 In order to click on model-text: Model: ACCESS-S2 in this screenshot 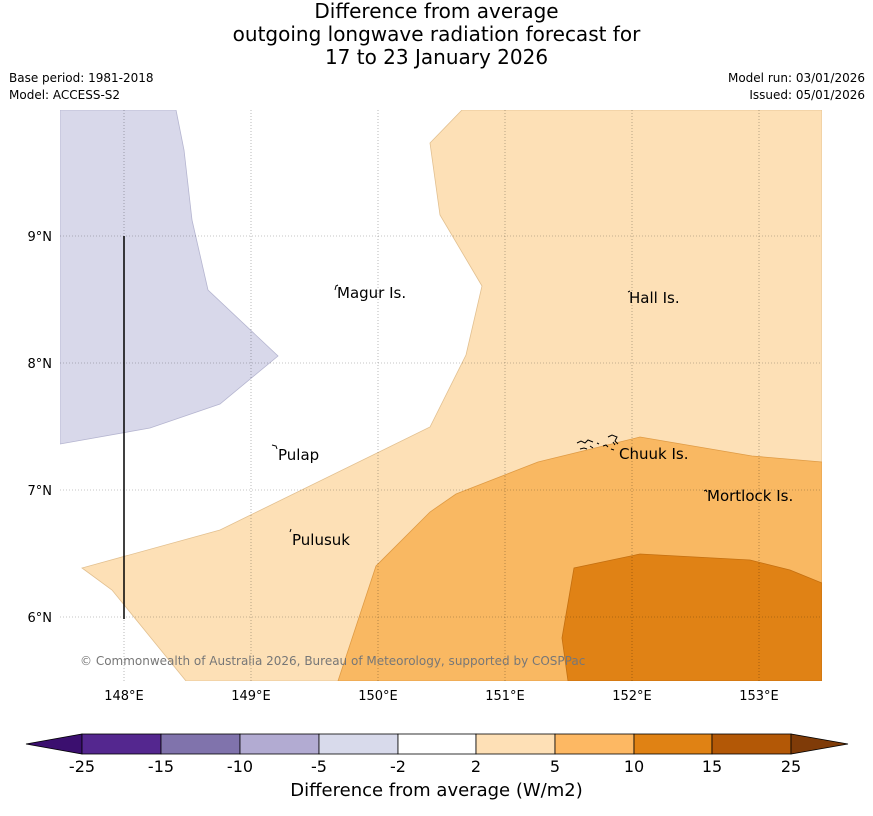, I will do `click(65, 95)`.